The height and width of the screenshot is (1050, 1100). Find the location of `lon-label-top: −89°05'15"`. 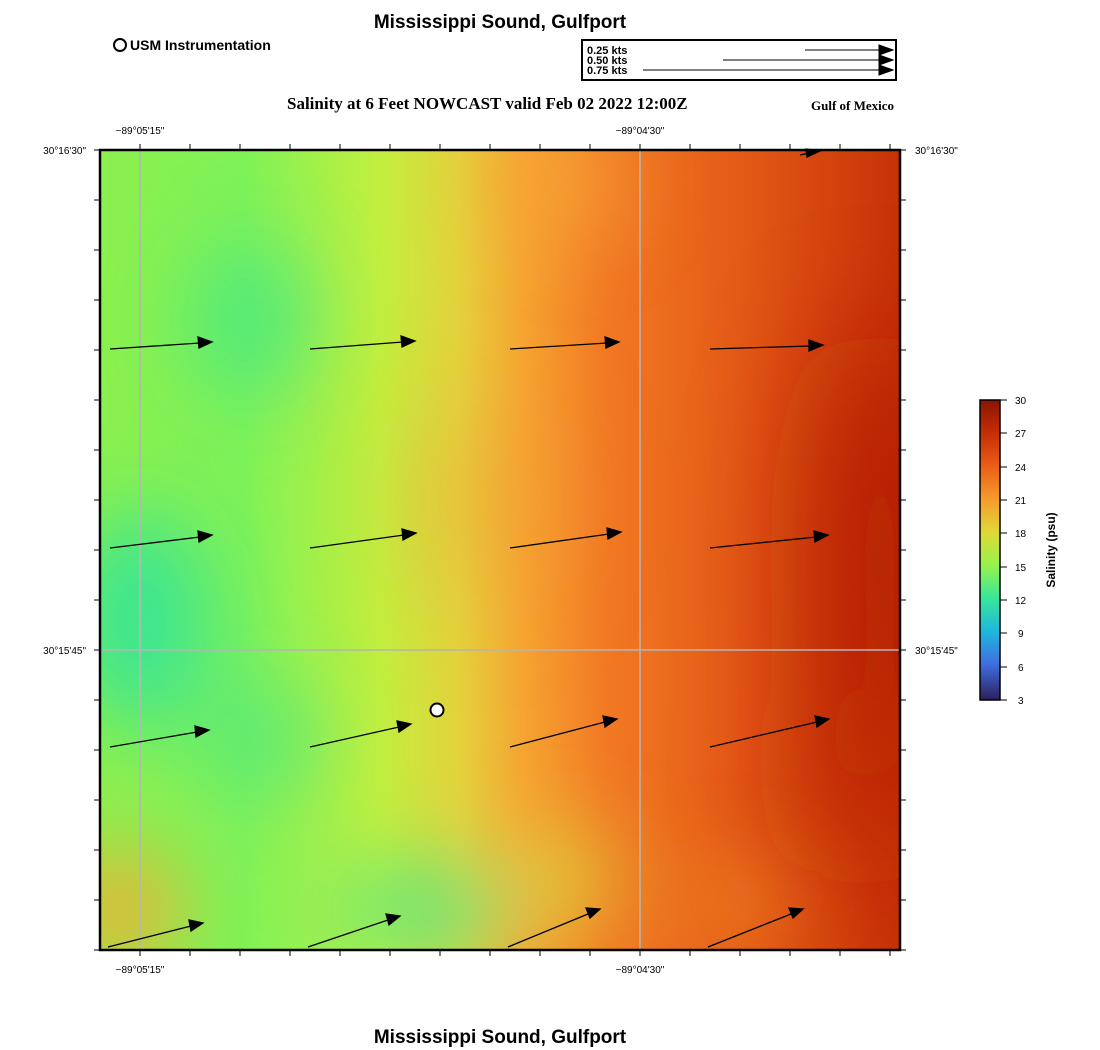

lon-label-top: −89°05'15" is located at coordinates (140, 131).